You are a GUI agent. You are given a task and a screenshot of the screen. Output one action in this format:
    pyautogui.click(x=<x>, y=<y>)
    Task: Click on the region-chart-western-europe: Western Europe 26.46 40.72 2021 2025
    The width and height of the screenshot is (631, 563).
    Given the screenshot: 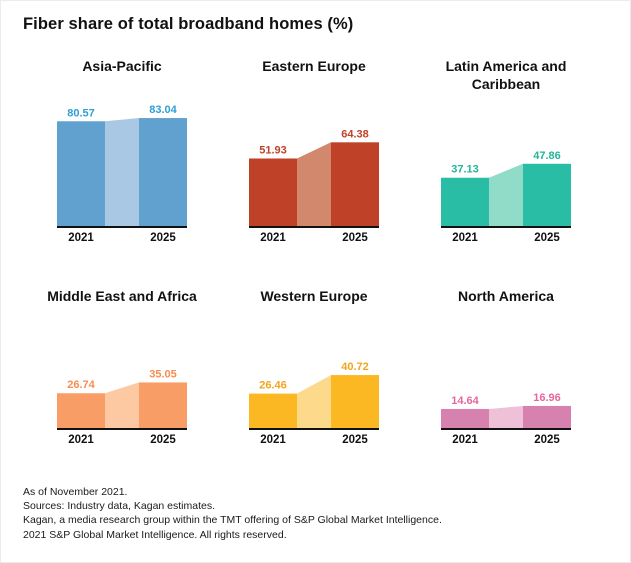 What is the action you would take?
    pyautogui.click(x=314, y=367)
    